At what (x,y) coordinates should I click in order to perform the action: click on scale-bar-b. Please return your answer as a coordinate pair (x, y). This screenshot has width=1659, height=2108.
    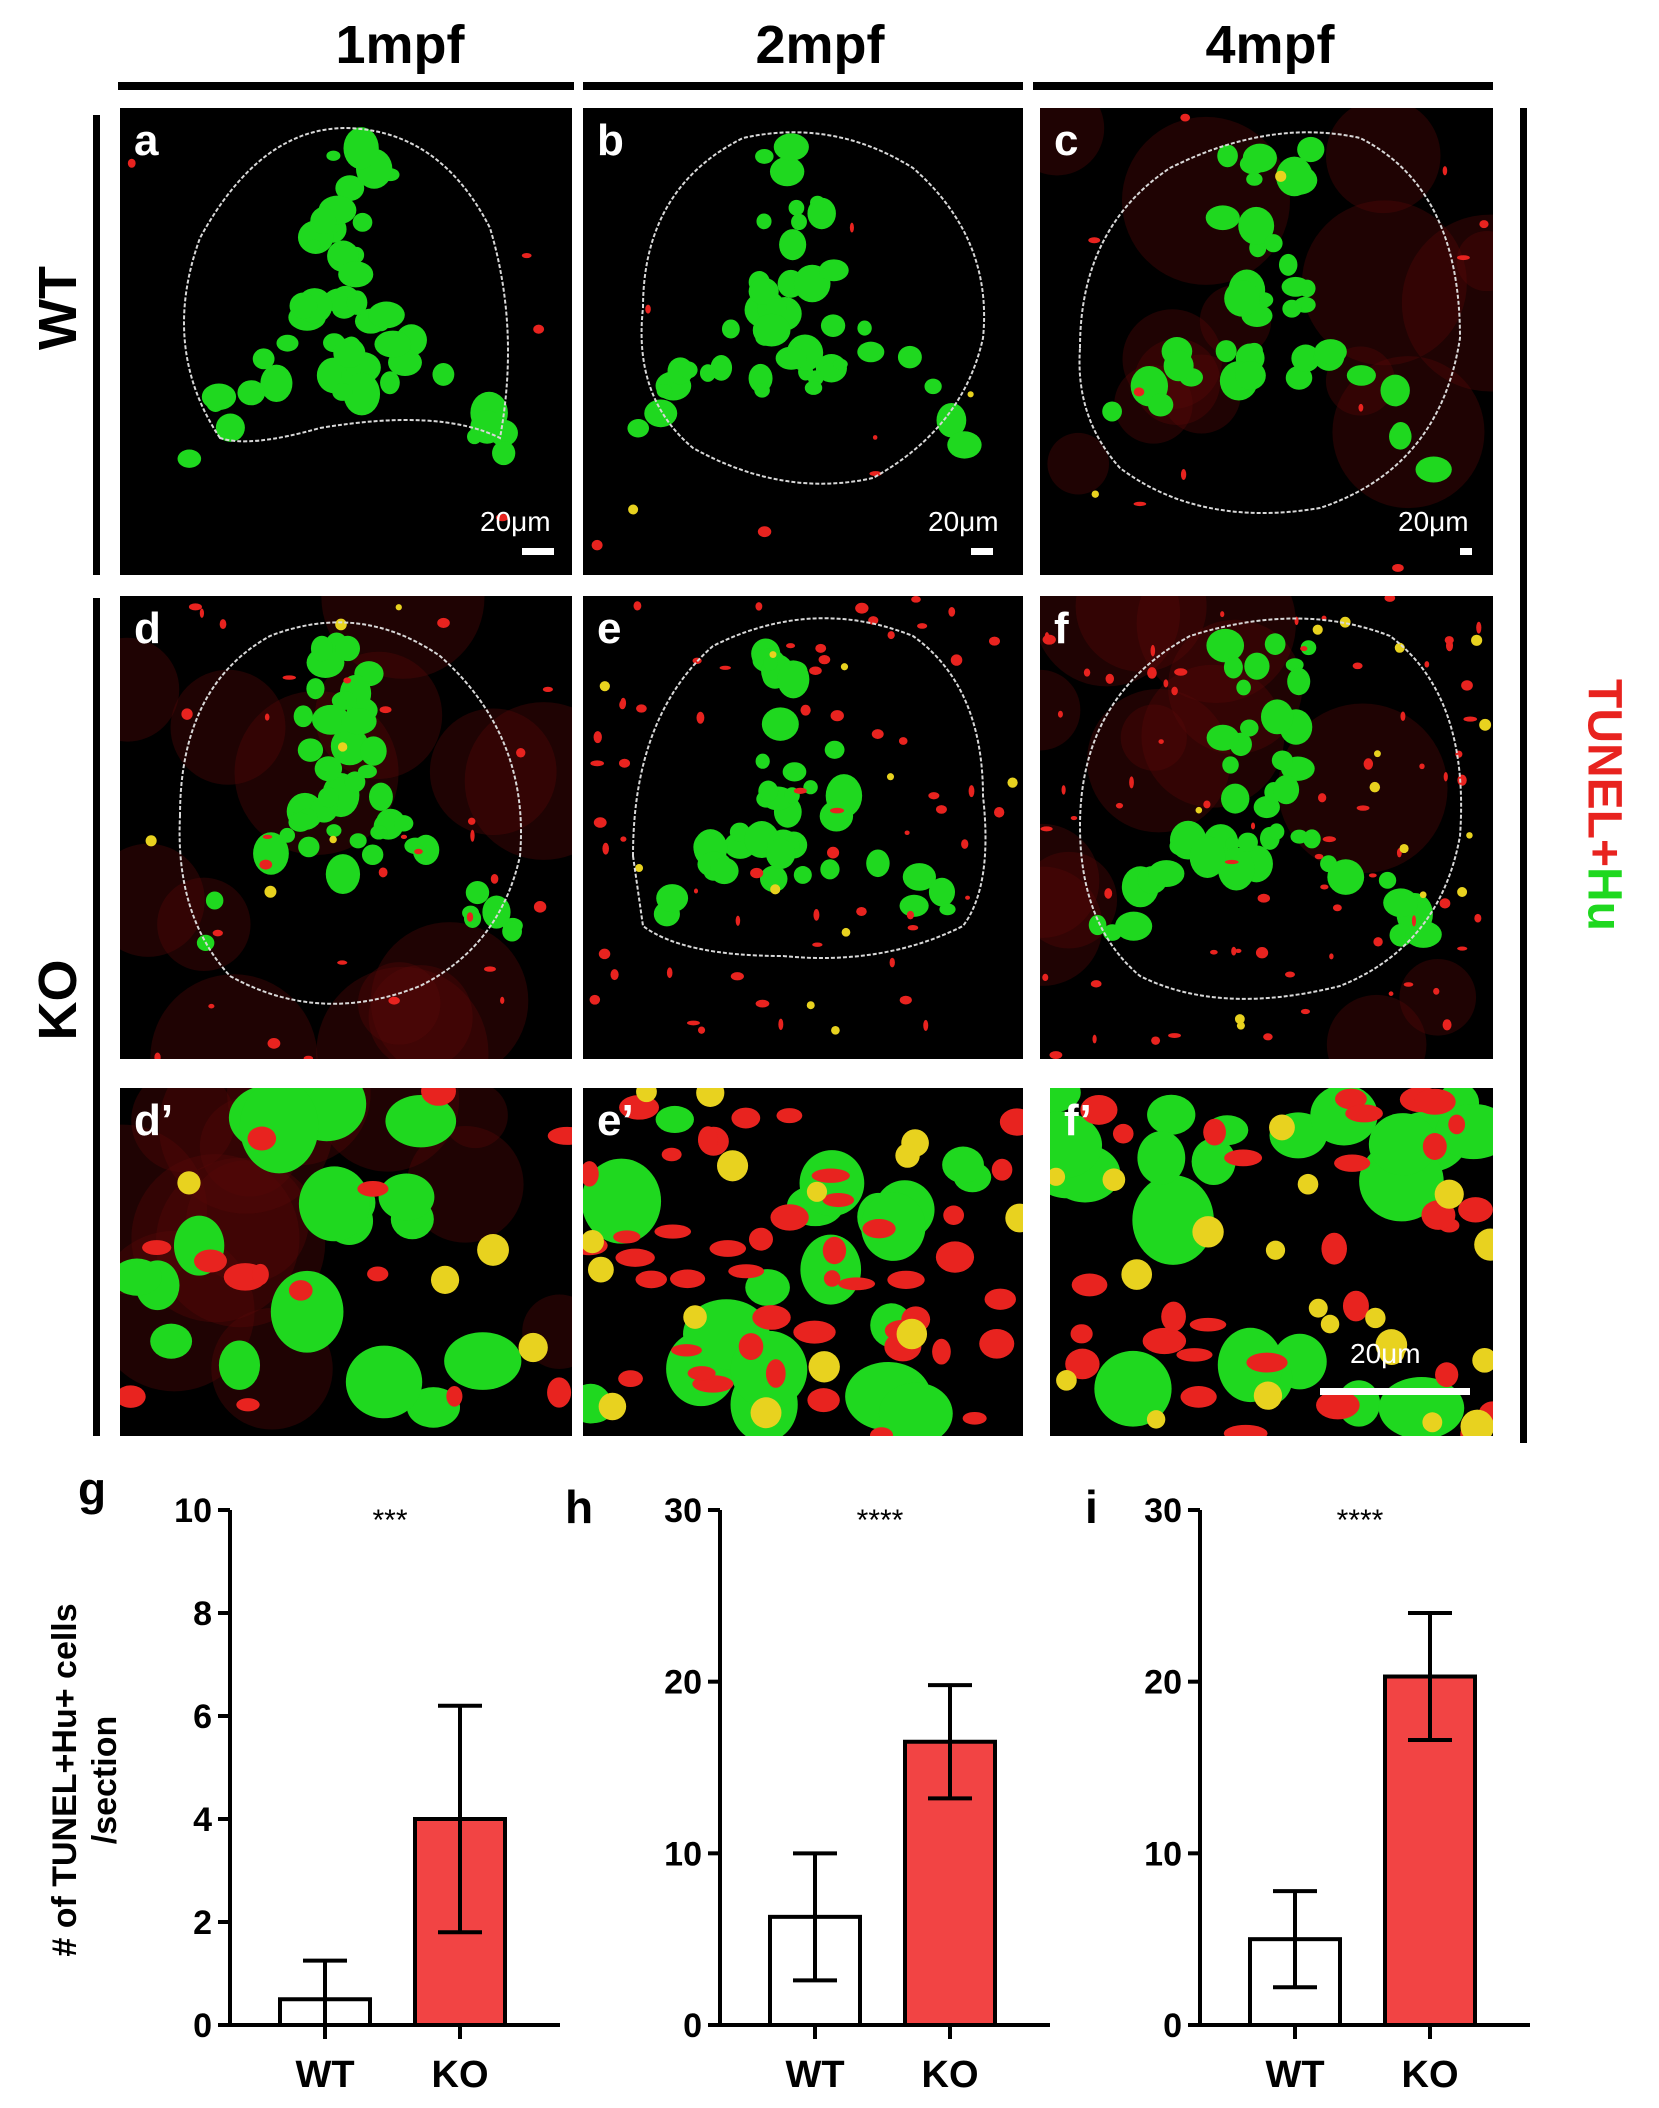
    Looking at the image, I should click on (982, 551).